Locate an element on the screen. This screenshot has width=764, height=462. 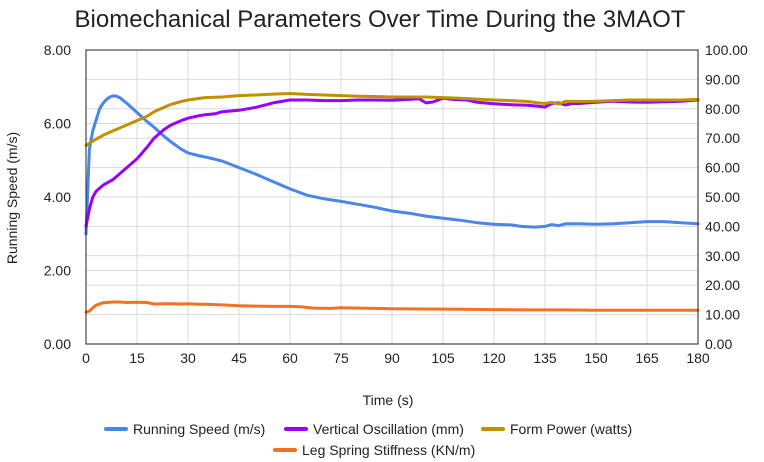
x-tick-label: 45 is located at coordinates (239, 358).